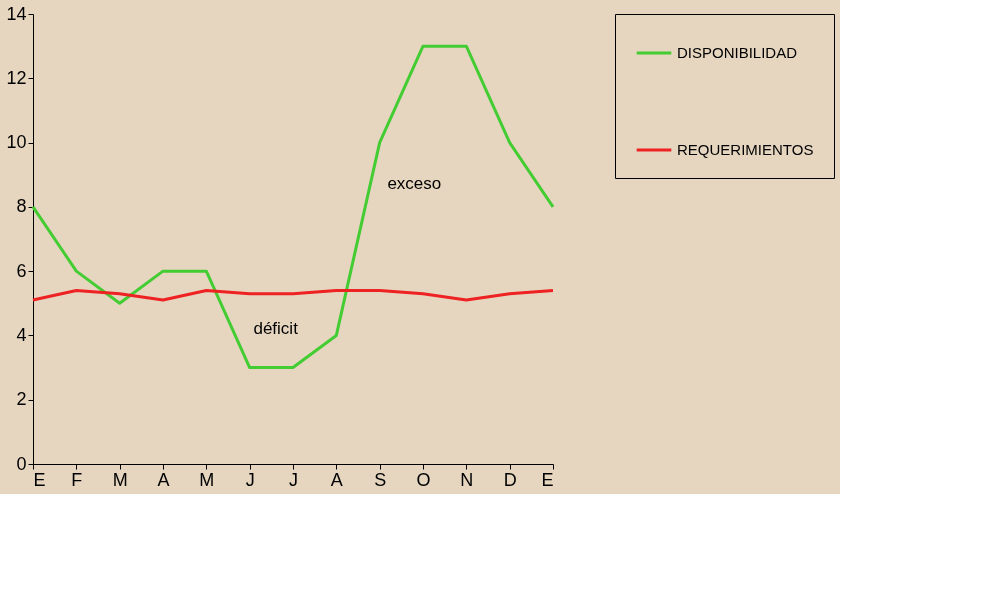  Describe the element at coordinates (21, 270) in the screenshot. I see `y-tick-label: 6` at that location.